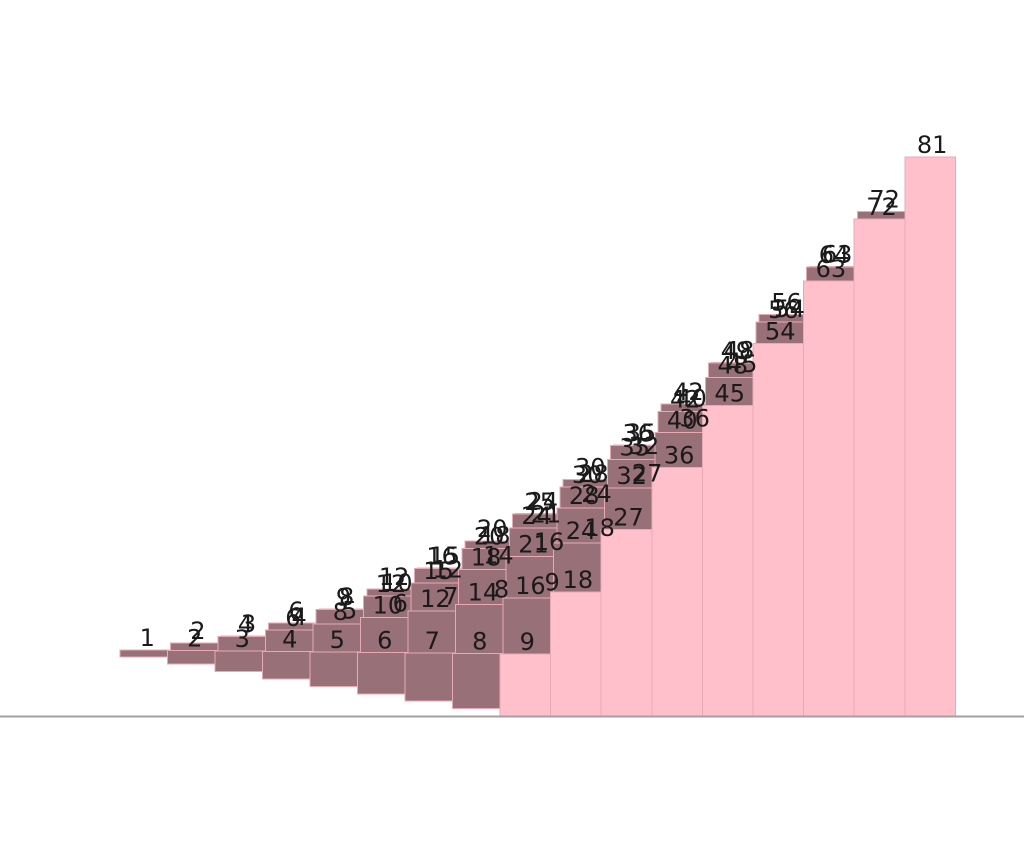 The height and width of the screenshot is (846, 1024). Describe the element at coordinates (438, 571) in the screenshot. I see `data-label-row5-col3: 15` at that location.